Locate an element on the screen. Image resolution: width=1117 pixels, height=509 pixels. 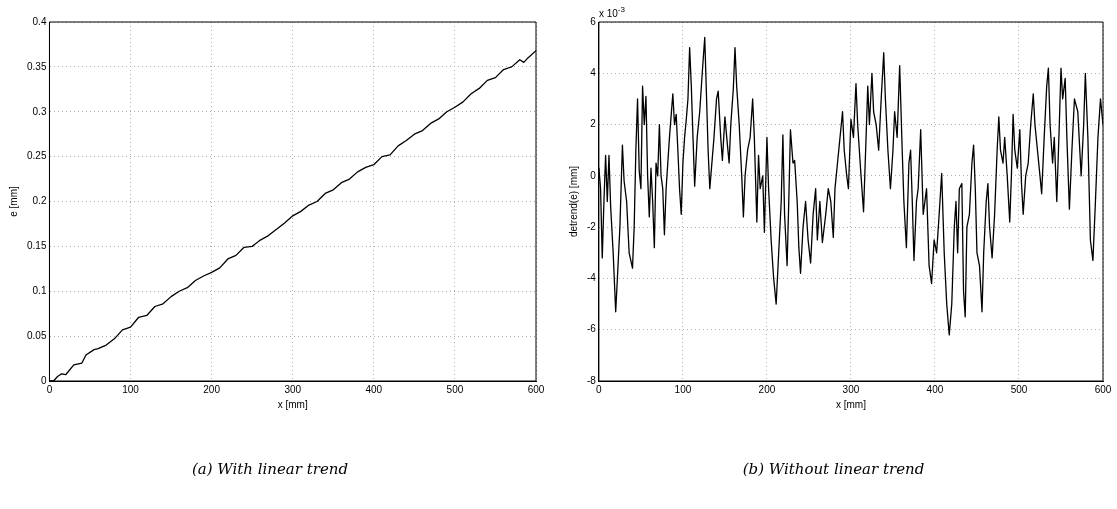
y-tick-label: 0.3 is located at coordinates (39, 111).